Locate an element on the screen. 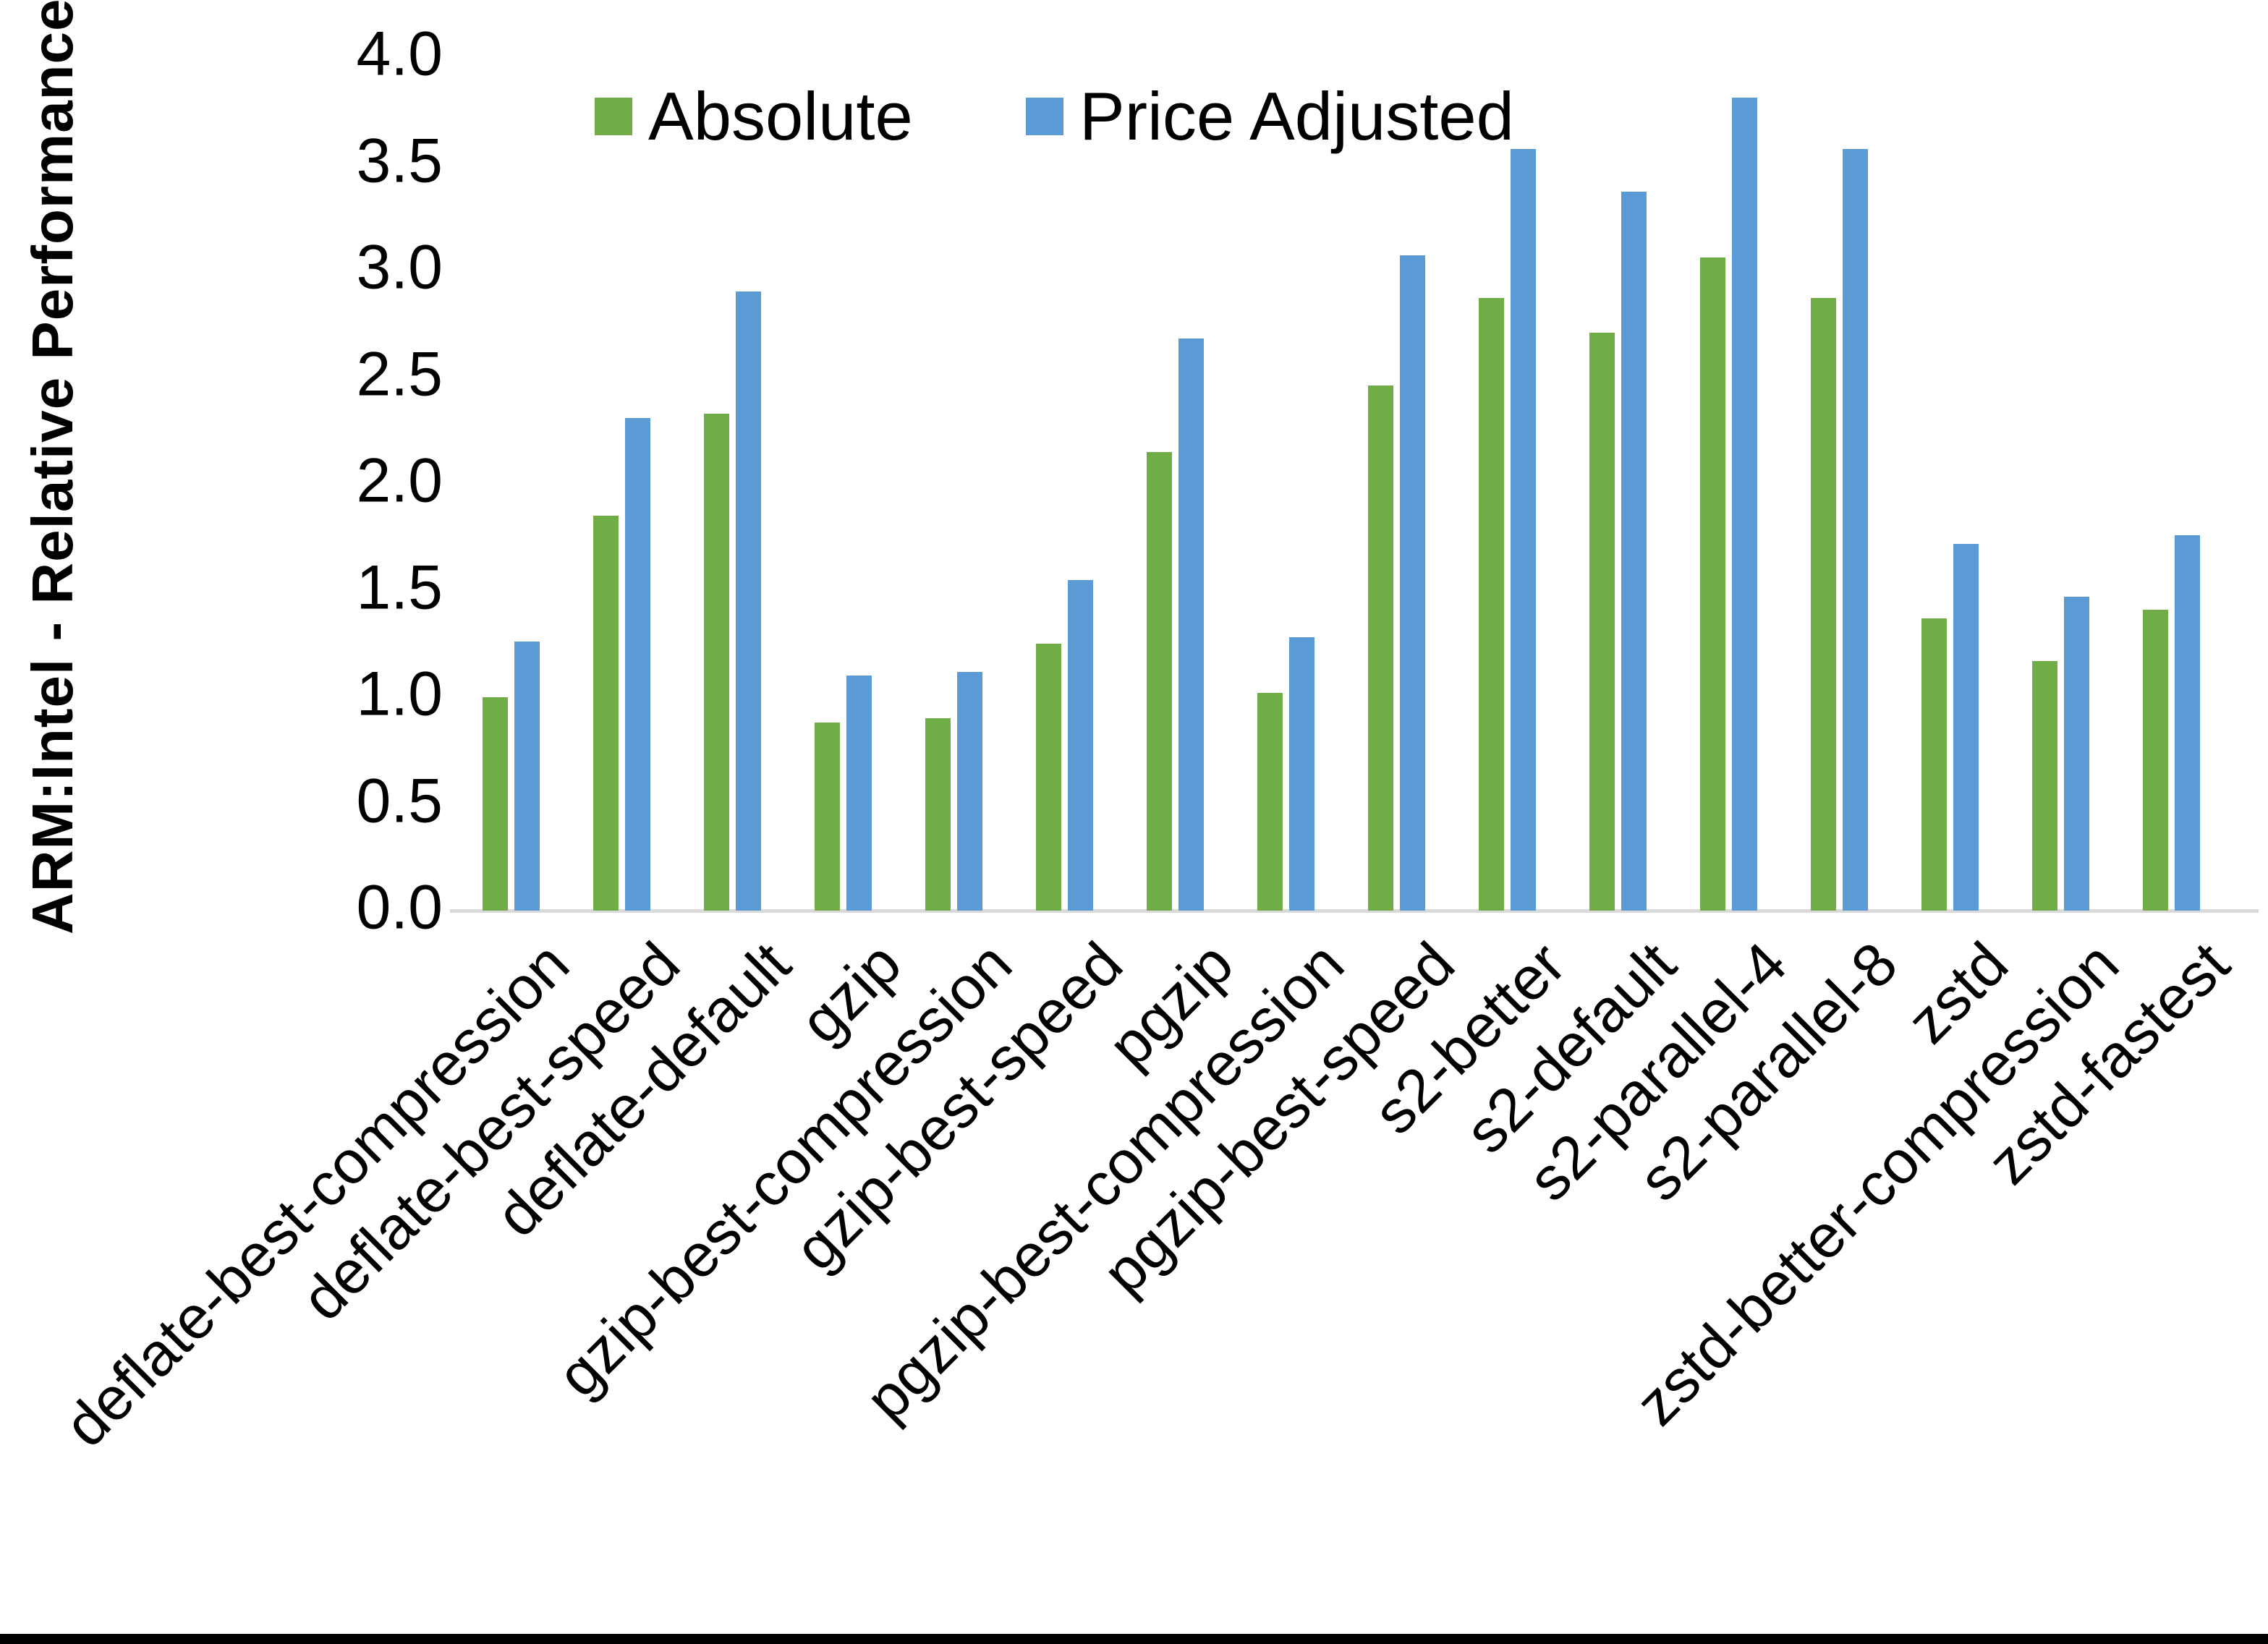 The height and width of the screenshot is (1644, 2268). bar-absolute-deflate-default is located at coordinates (716, 662).